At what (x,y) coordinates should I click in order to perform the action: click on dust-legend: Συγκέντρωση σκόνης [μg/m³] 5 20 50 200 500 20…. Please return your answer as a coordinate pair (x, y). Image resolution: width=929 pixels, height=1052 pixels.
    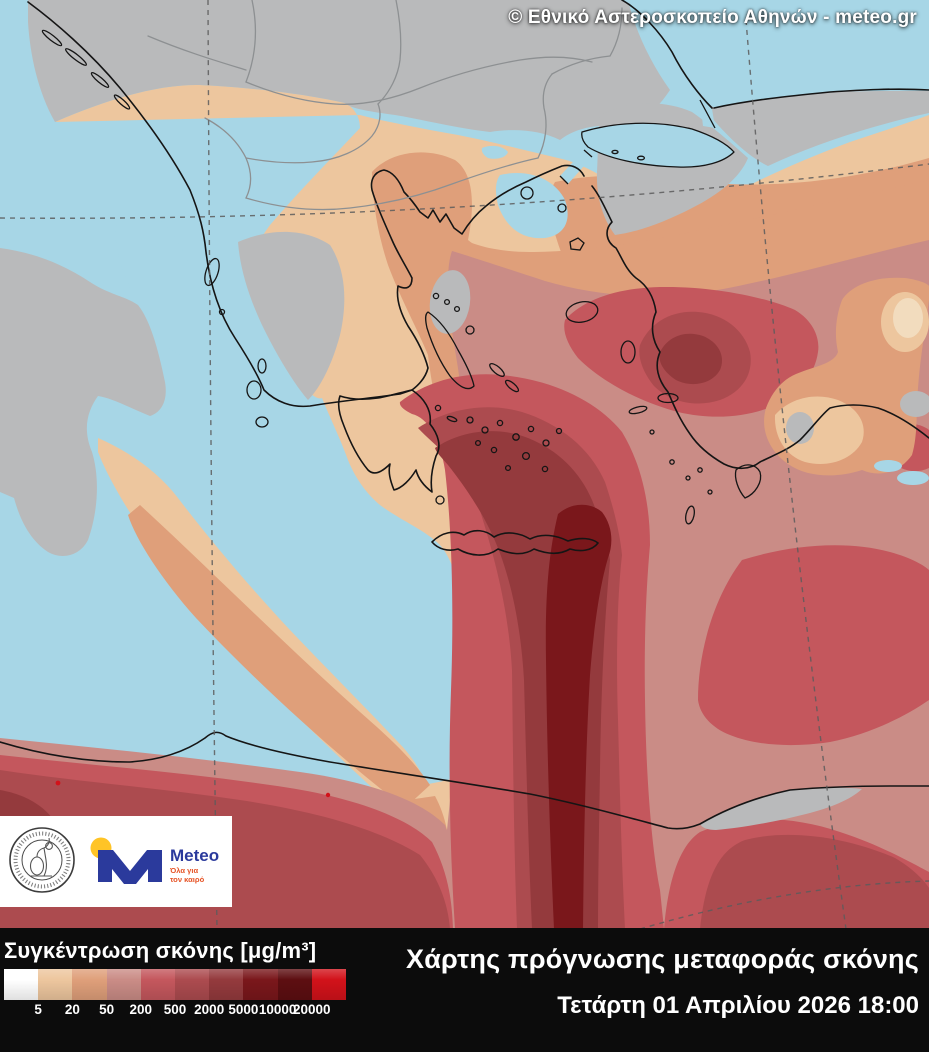
    Looking at the image, I should click on (184, 979).